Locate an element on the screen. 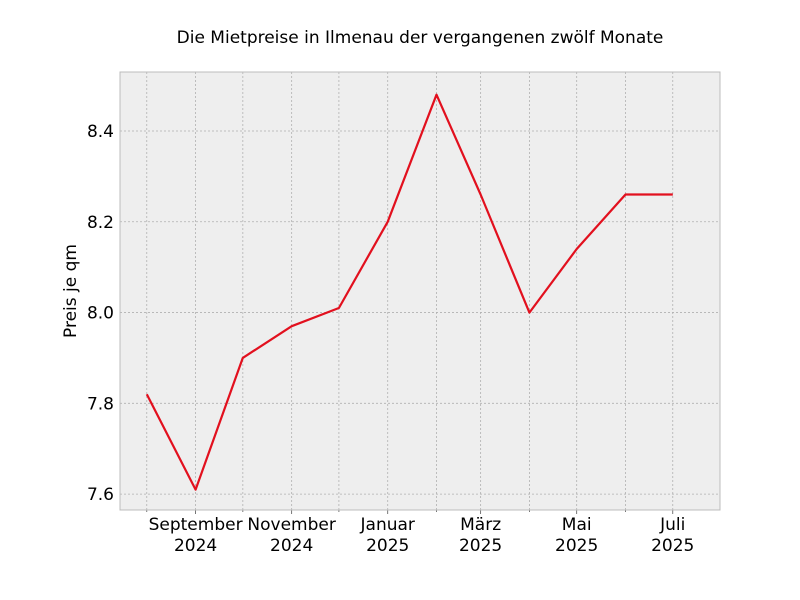  x-tick-label: Juli 2025 is located at coordinates (672, 535).